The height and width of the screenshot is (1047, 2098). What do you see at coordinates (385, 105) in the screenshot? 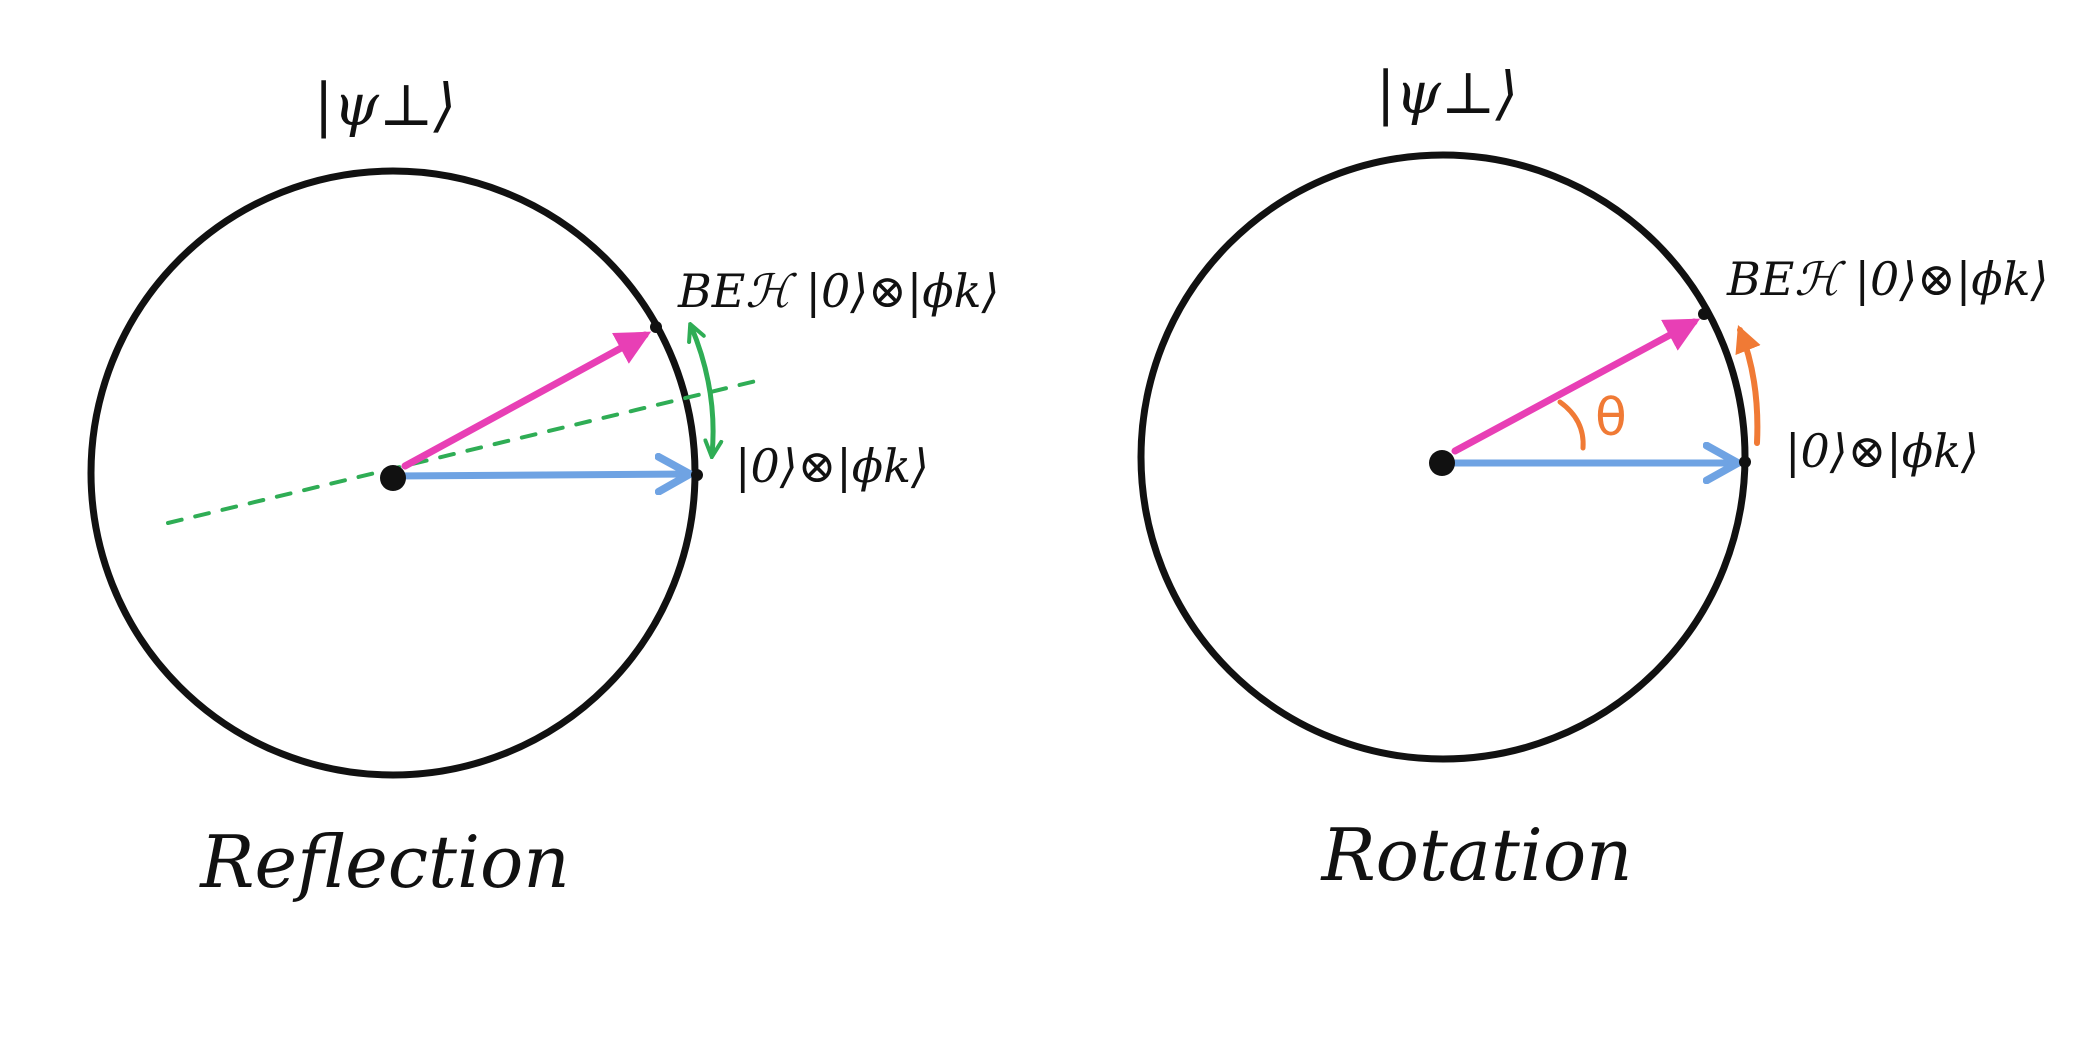
I see `reflection-top-label: |ψ⊥⟩` at bounding box center [385, 105].